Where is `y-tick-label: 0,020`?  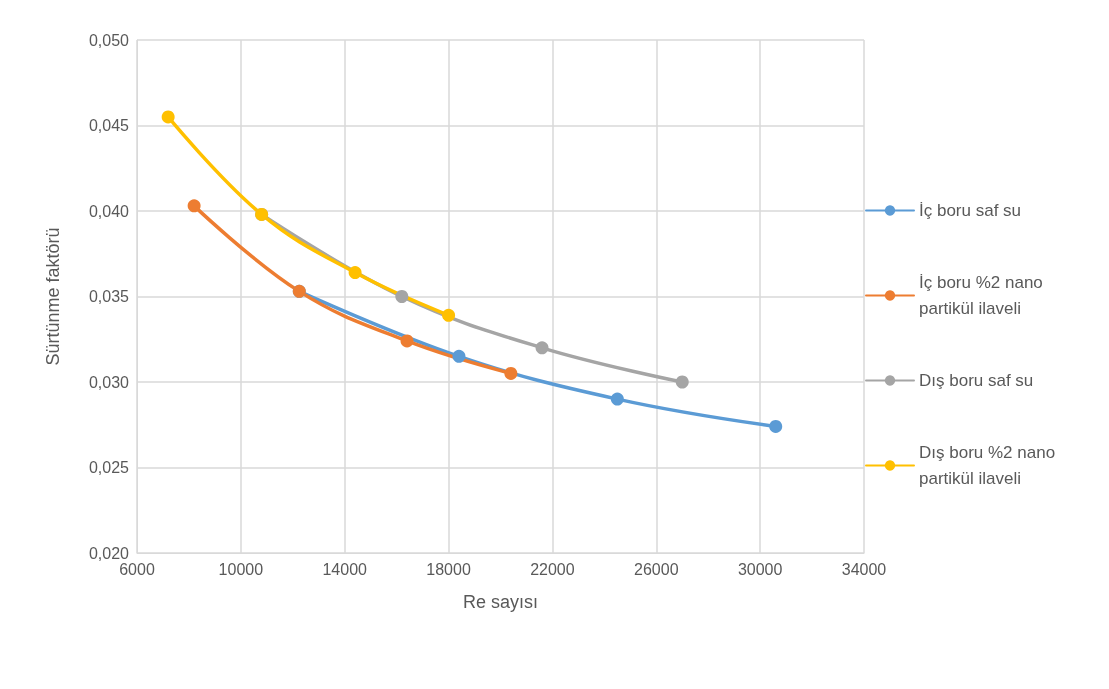
y-tick-label: 0,020 is located at coordinates (109, 553).